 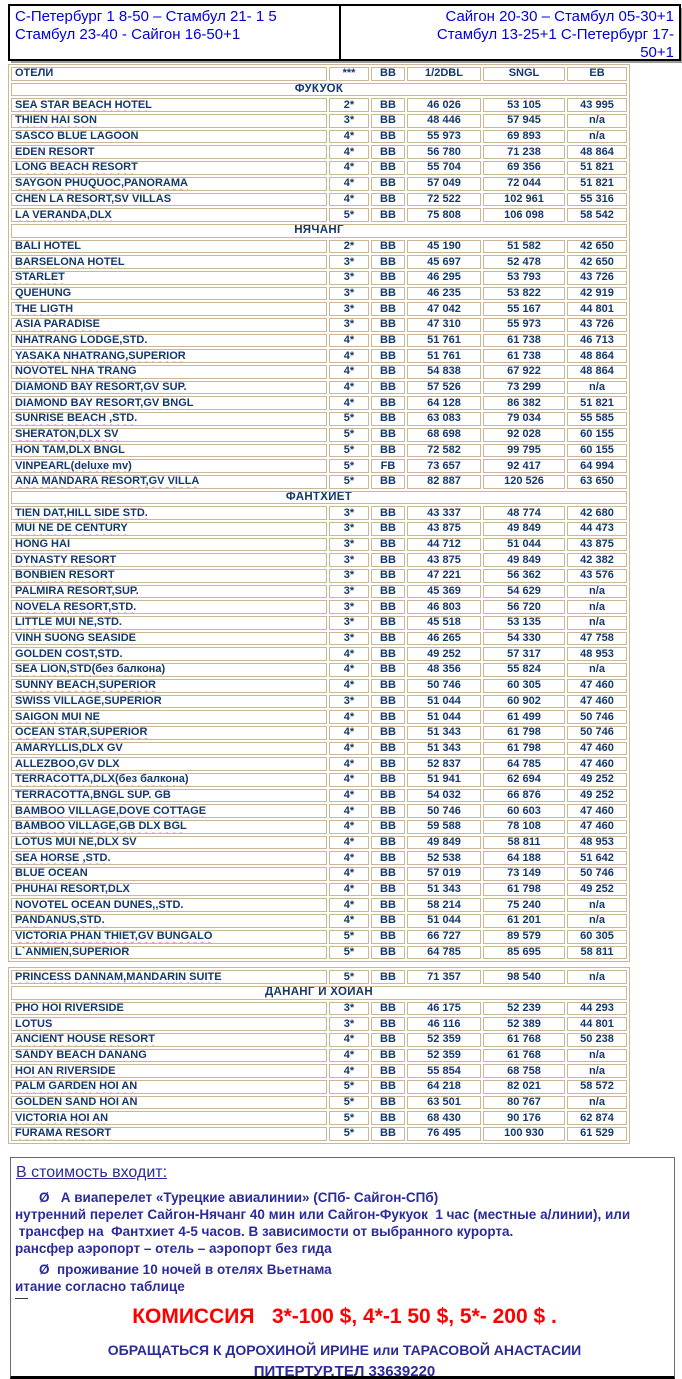 What do you see at coordinates (524, 183) in the screenshot?
I see `price-sngl-cell: 72 044` at bounding box center [524, 183].